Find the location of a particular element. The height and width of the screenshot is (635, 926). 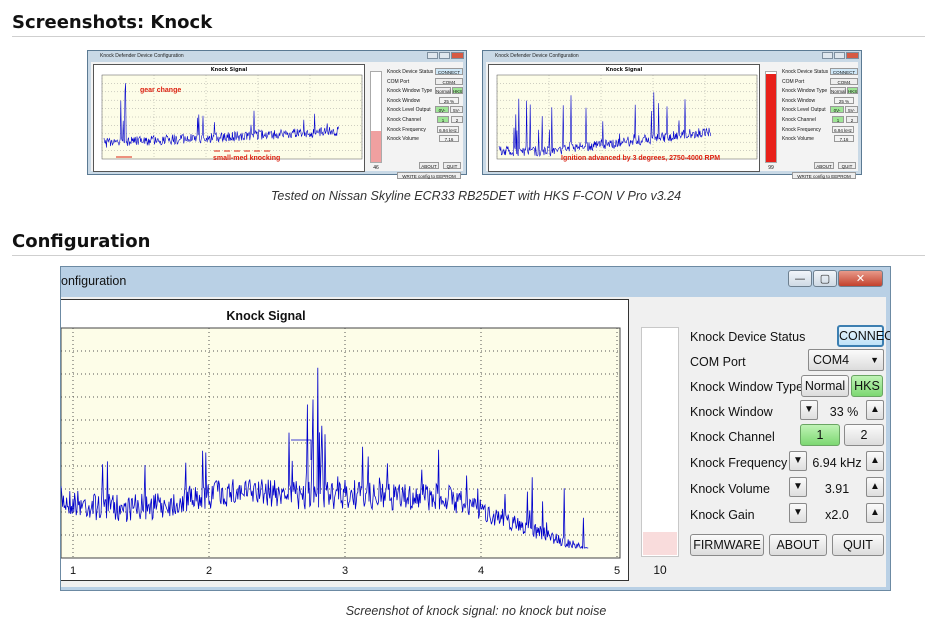

thumb-title: Knock Defender Device Configuration is located at coordinates (537, 56).